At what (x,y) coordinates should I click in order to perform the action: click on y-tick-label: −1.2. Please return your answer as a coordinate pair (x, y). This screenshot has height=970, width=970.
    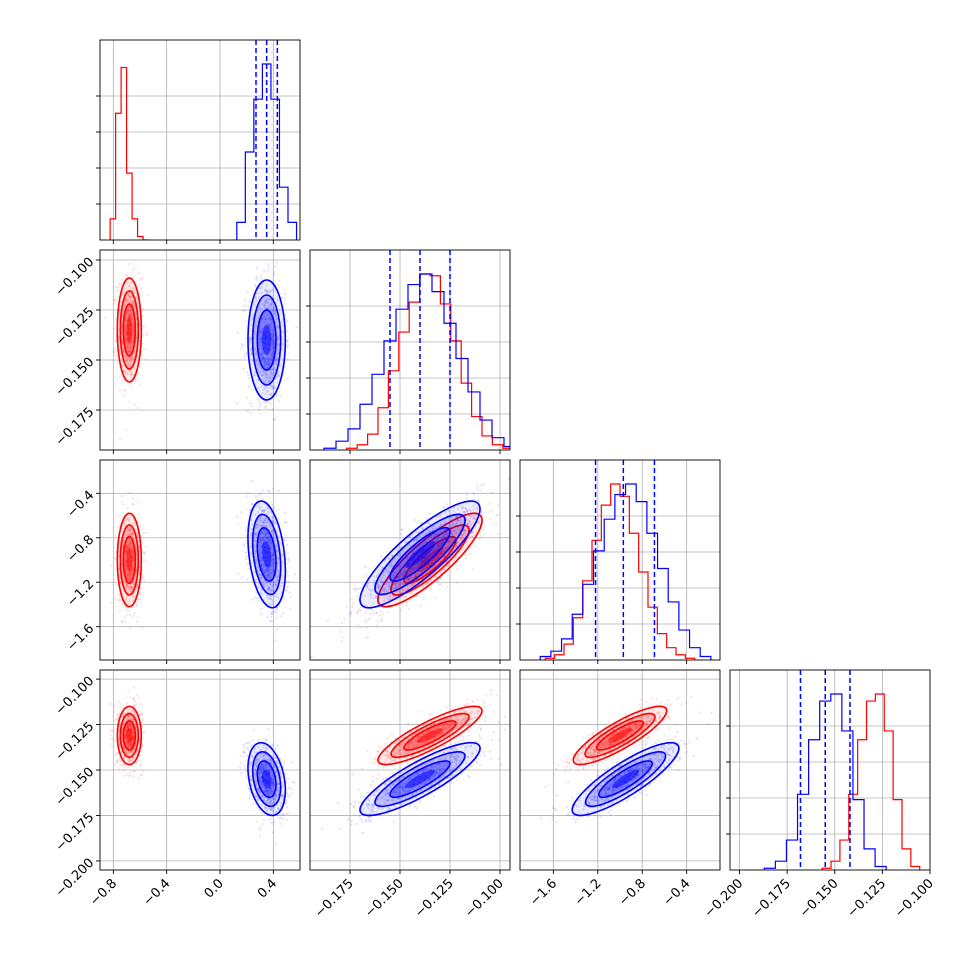
    Looking at the image, I should click on (80, 593).